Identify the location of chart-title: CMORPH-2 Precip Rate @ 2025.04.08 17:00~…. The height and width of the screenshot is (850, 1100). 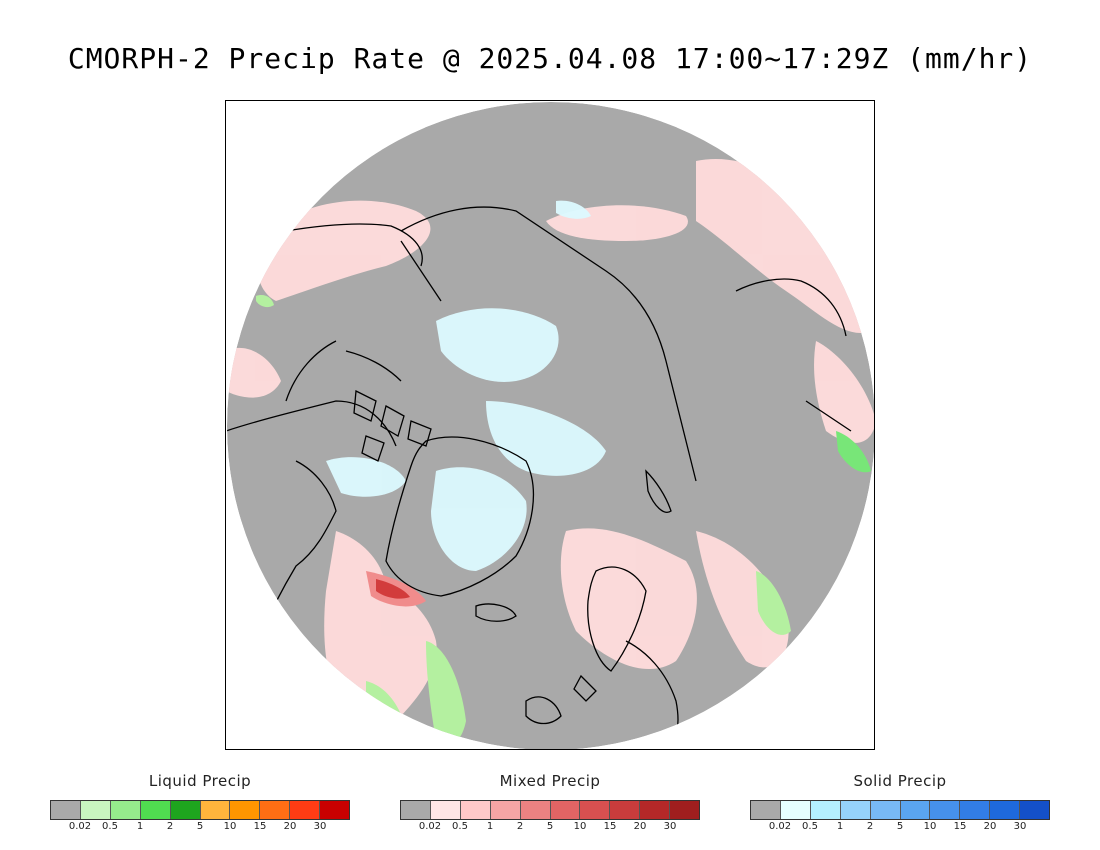
(550, 58).